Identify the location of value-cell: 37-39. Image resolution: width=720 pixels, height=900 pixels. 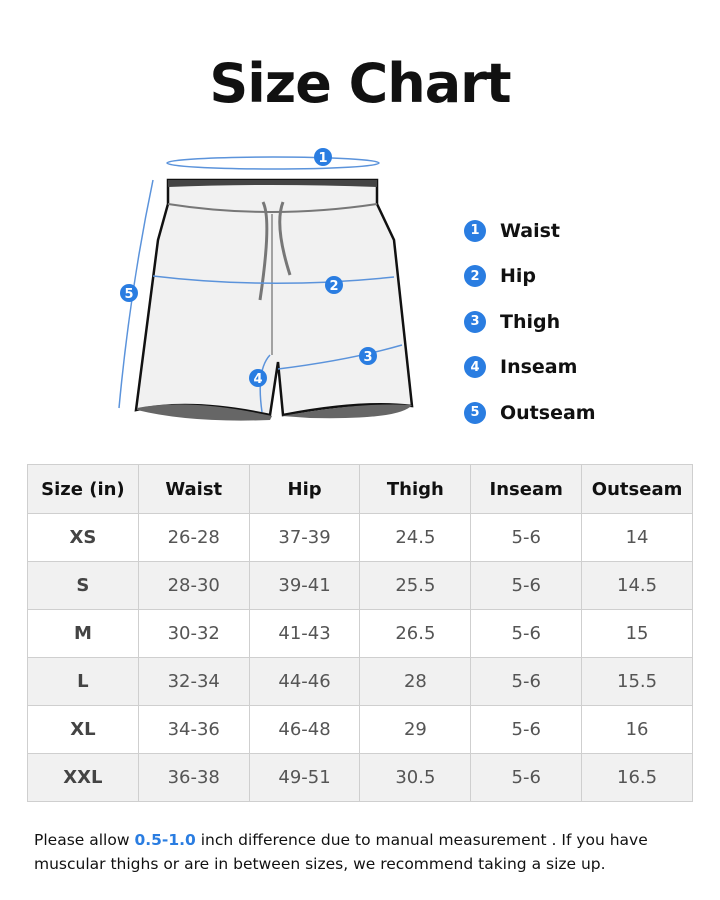
(304, 537).